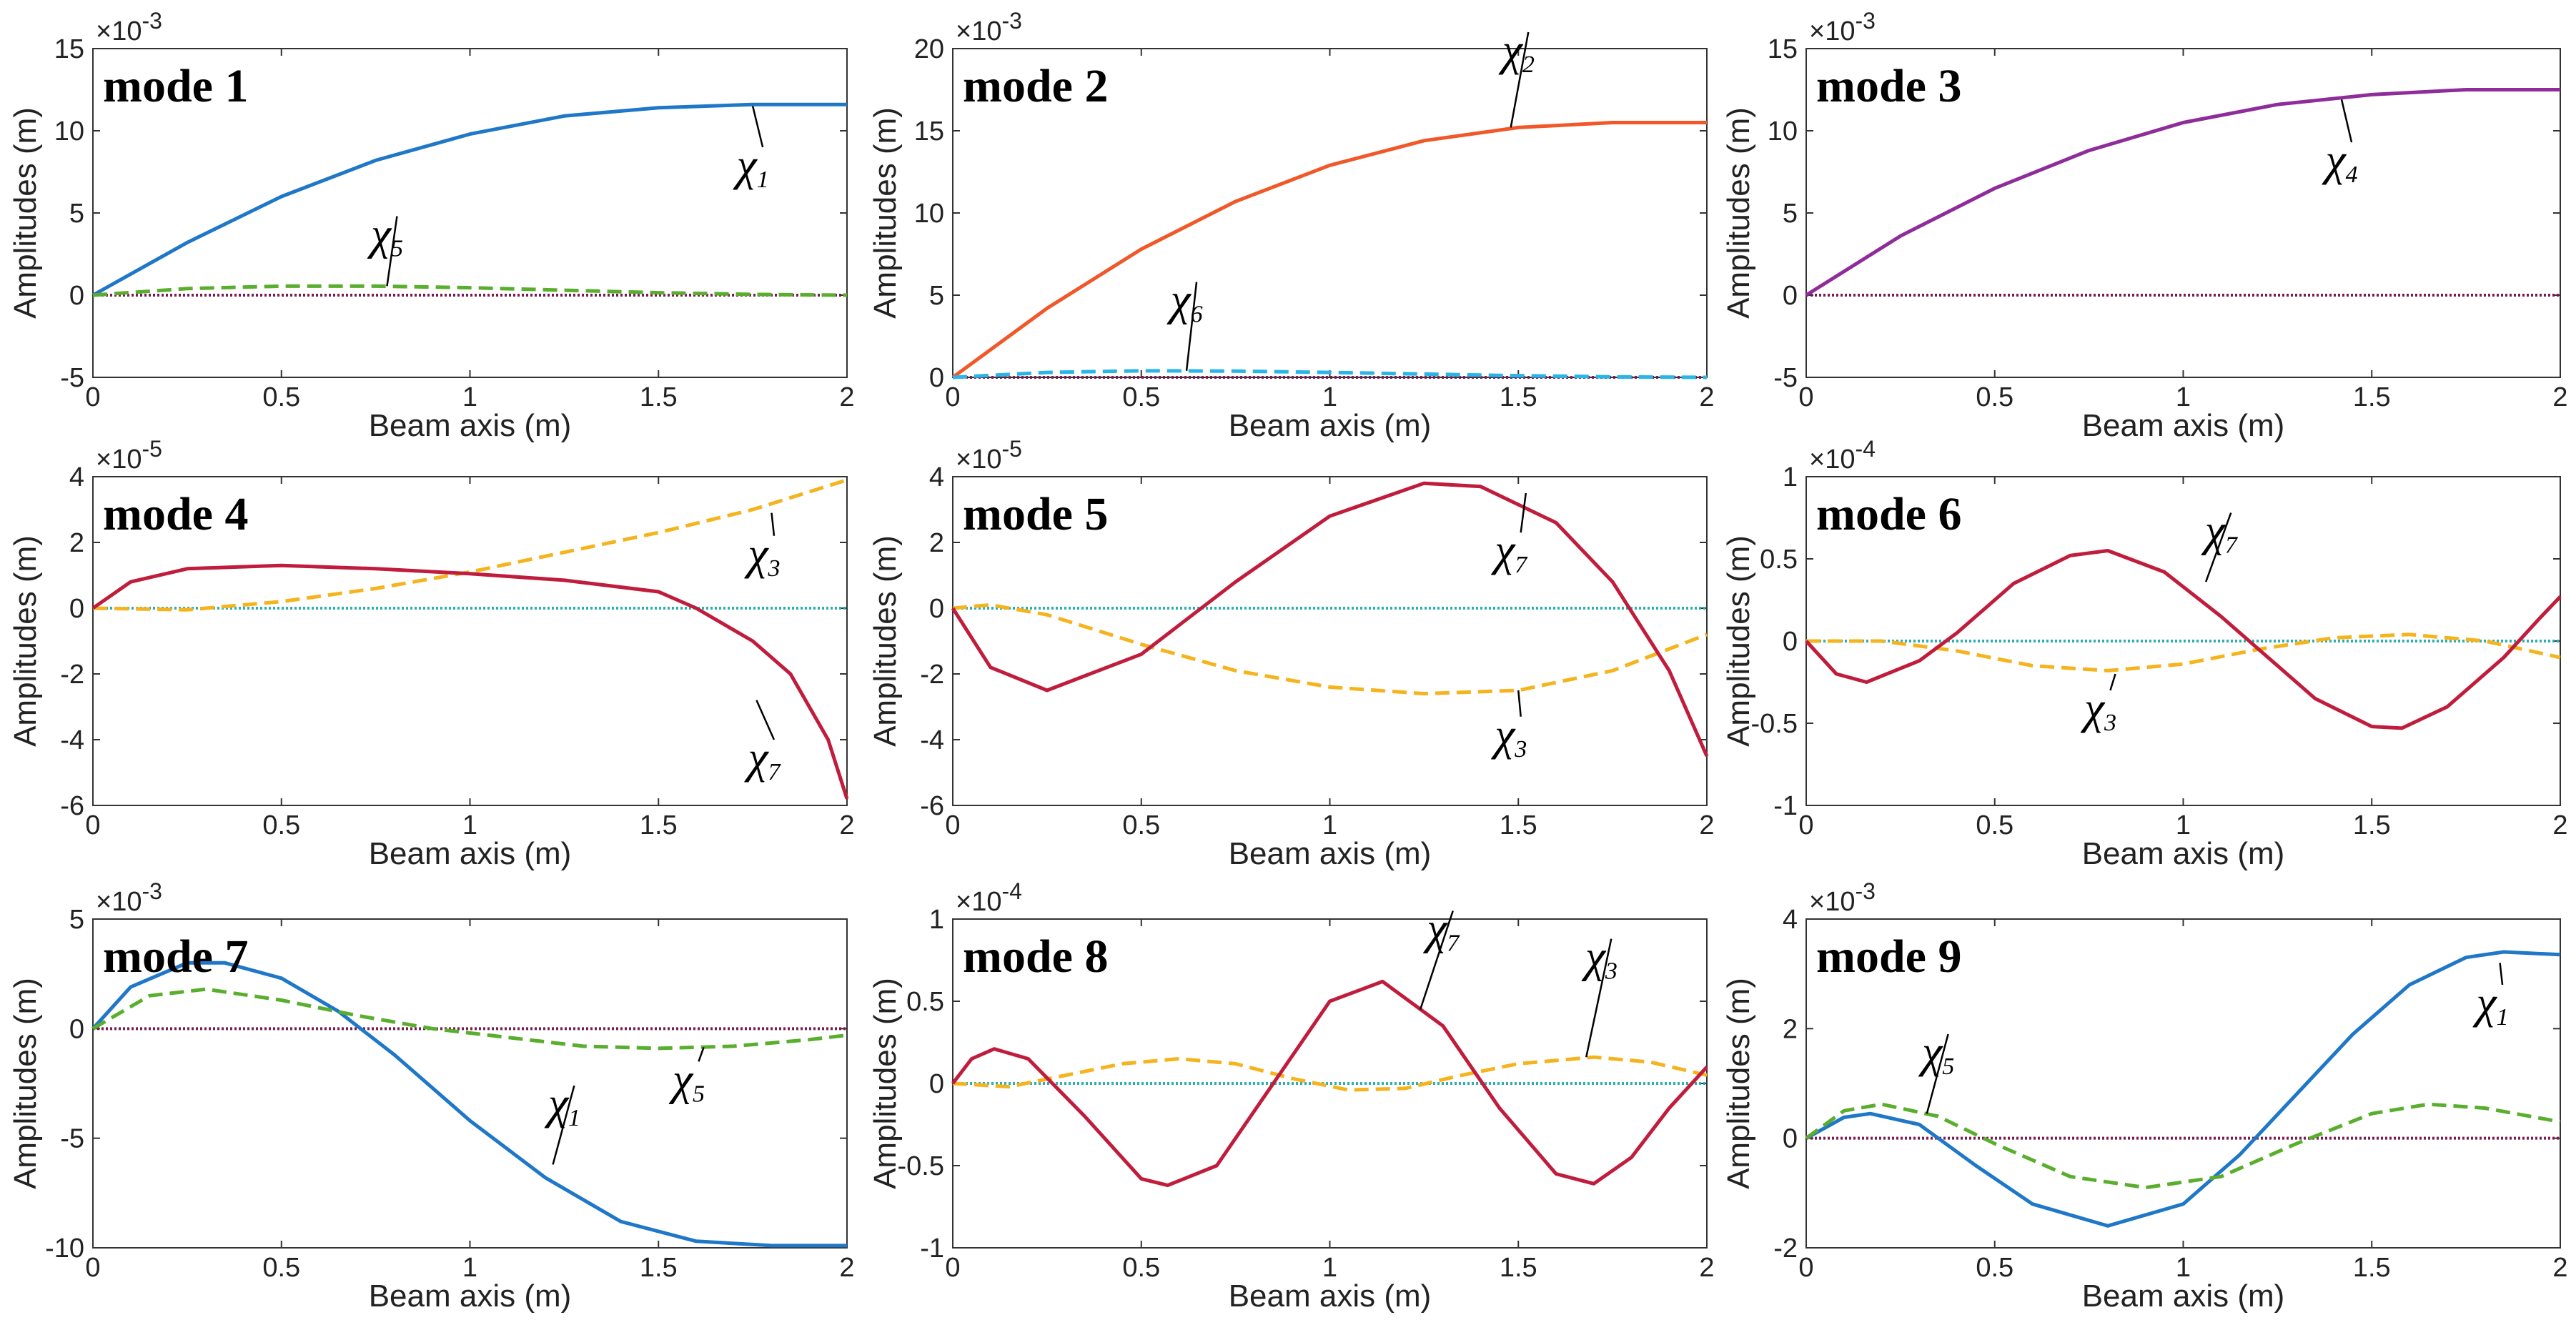 This screenshot has height=1340, width=2576. What do you see at coordinates (929, 49) in the screenshot?
I see `y-tick-label: 20` at bounding box center [929, 49].